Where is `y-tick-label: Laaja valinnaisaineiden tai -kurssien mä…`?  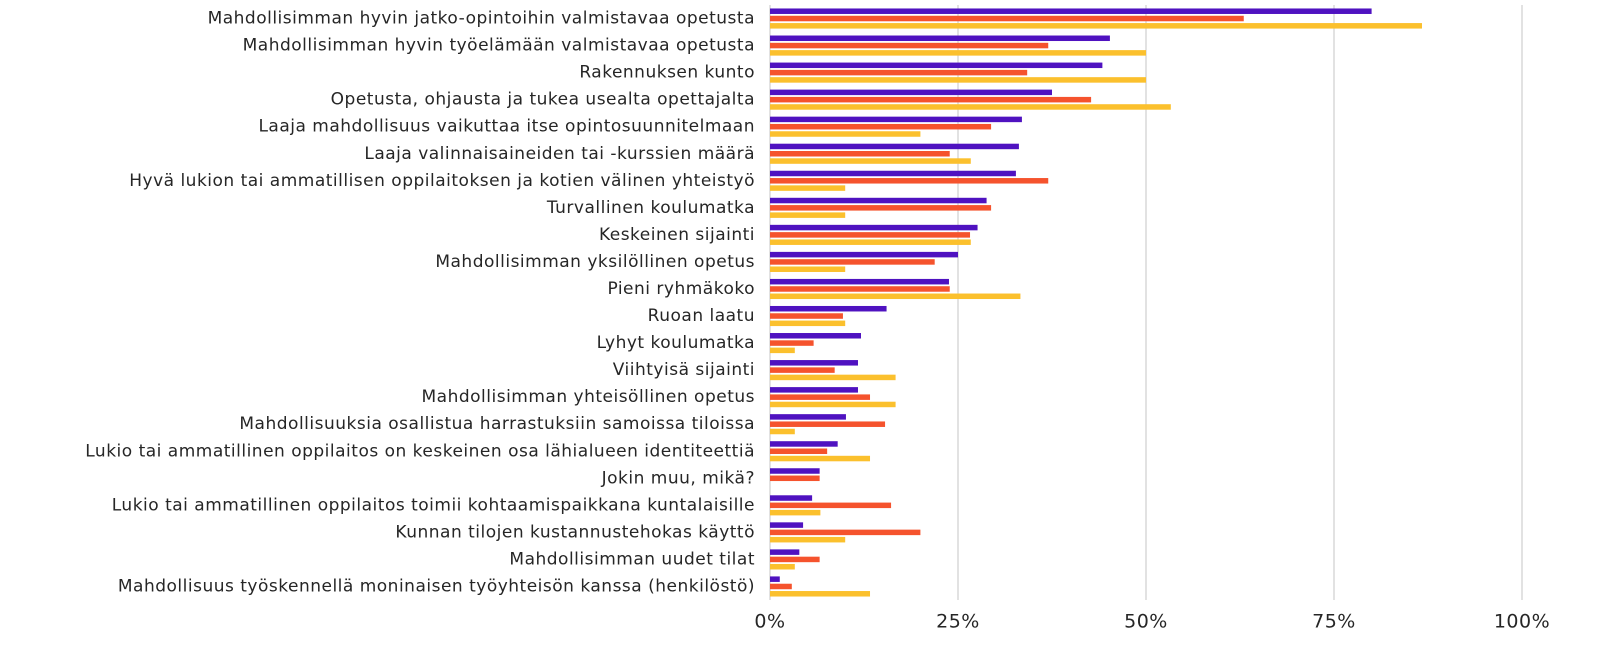 y-tick-label: Laaja valinnaisaineiden tai -kurssien mä… is located at coordinates (559, 154).